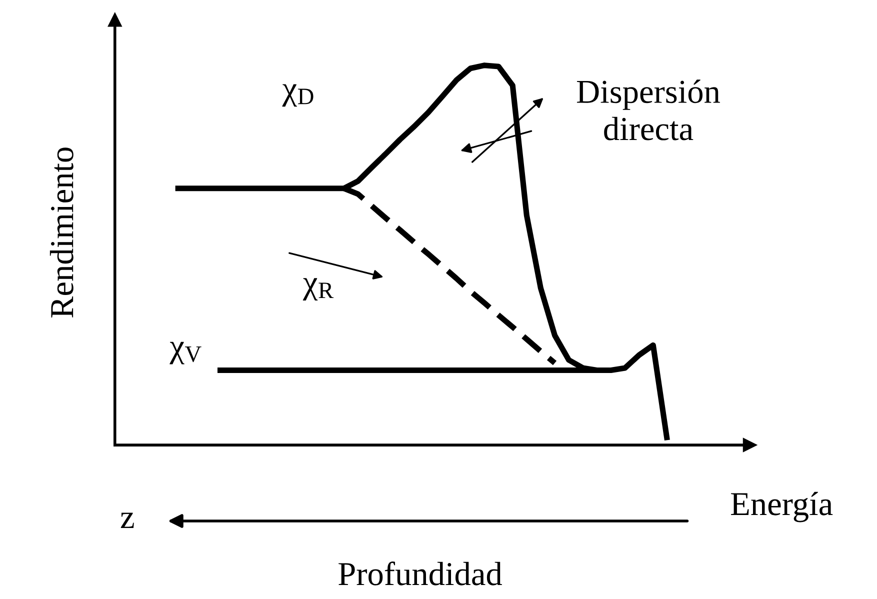 Image resolution: width=877 pixels, height=599 pixels. I want to click on annotation: Dispersión directa, so click(648, 110).